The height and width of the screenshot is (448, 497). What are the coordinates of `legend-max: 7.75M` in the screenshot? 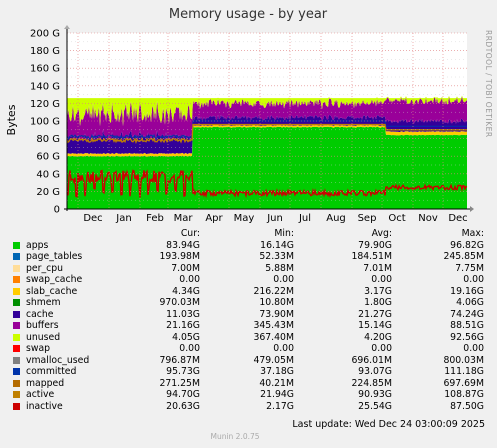 It's located at (469, 268).